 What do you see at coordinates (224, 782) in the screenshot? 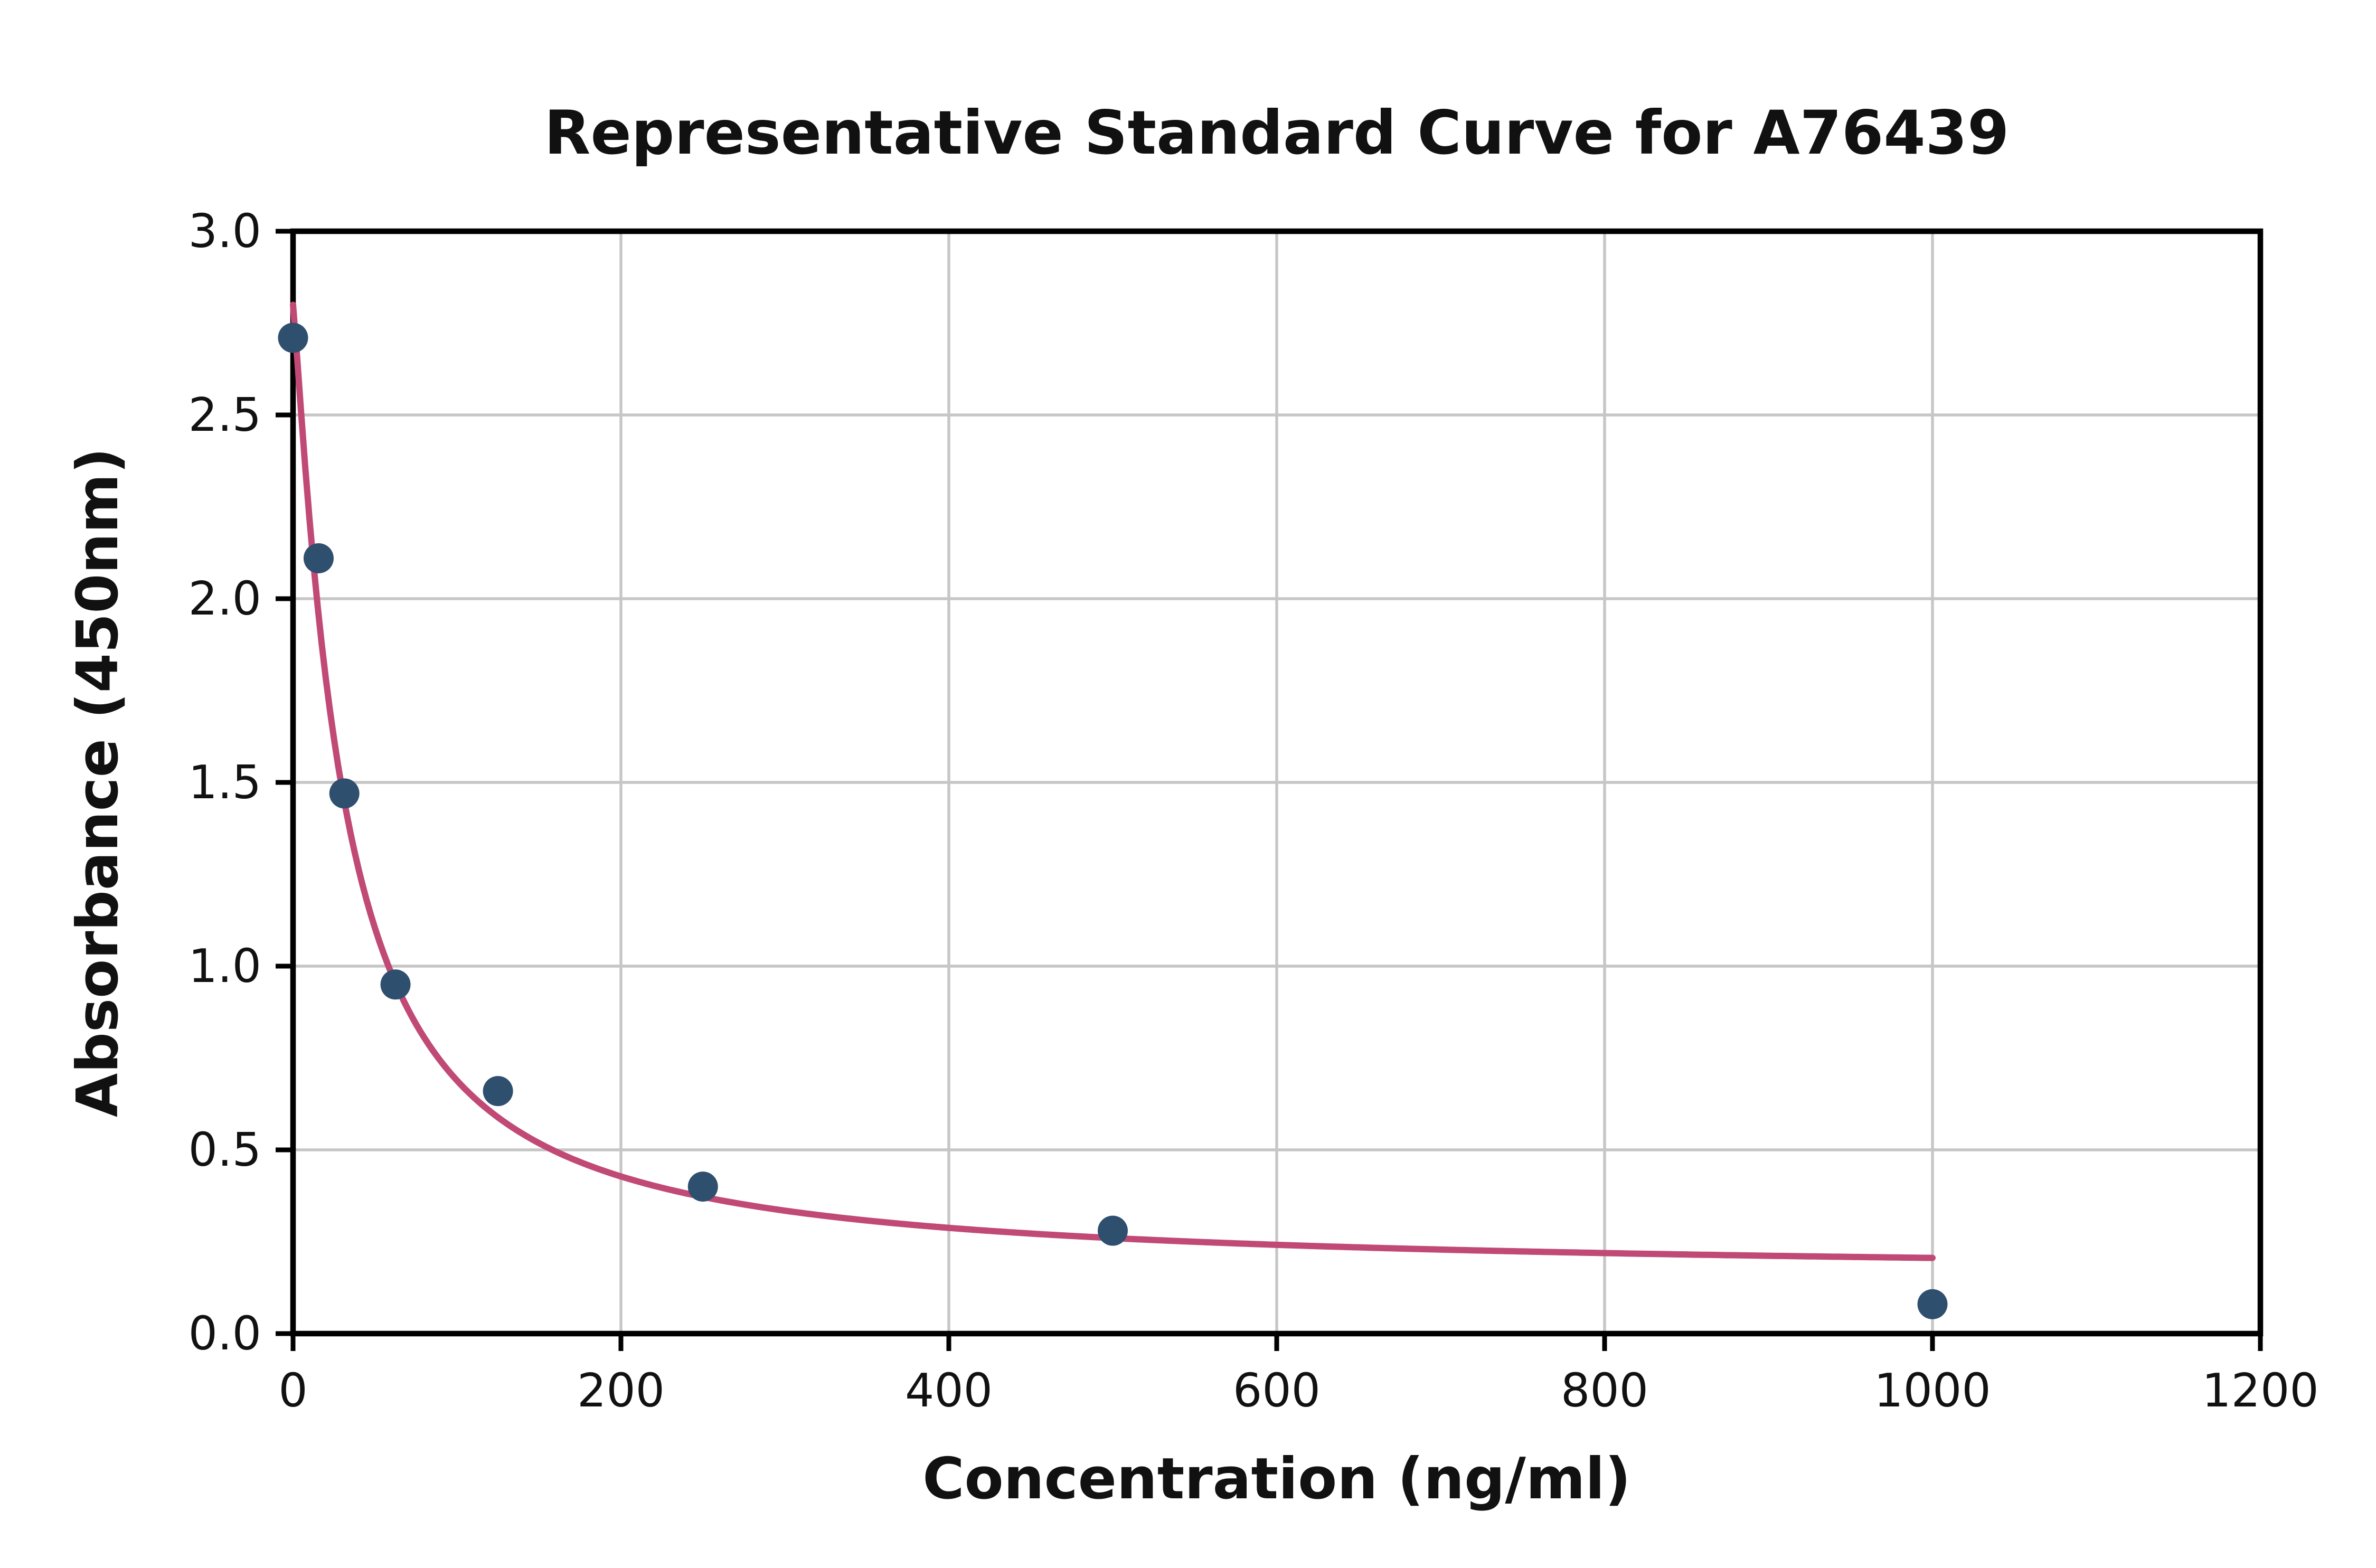
I see `y-tick-label: 1.5` at bounding box center [224, 782].